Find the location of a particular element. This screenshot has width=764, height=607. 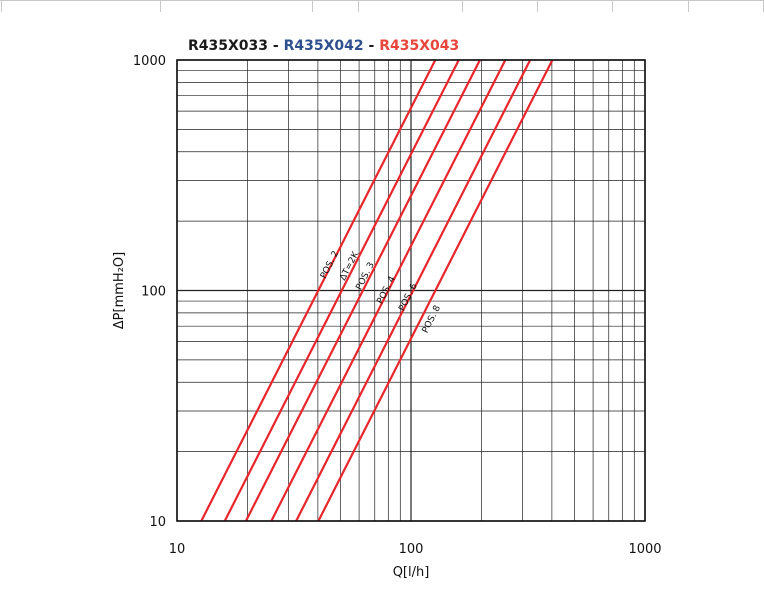

x-tick-label: 100 is located at coordinates (411, 549).